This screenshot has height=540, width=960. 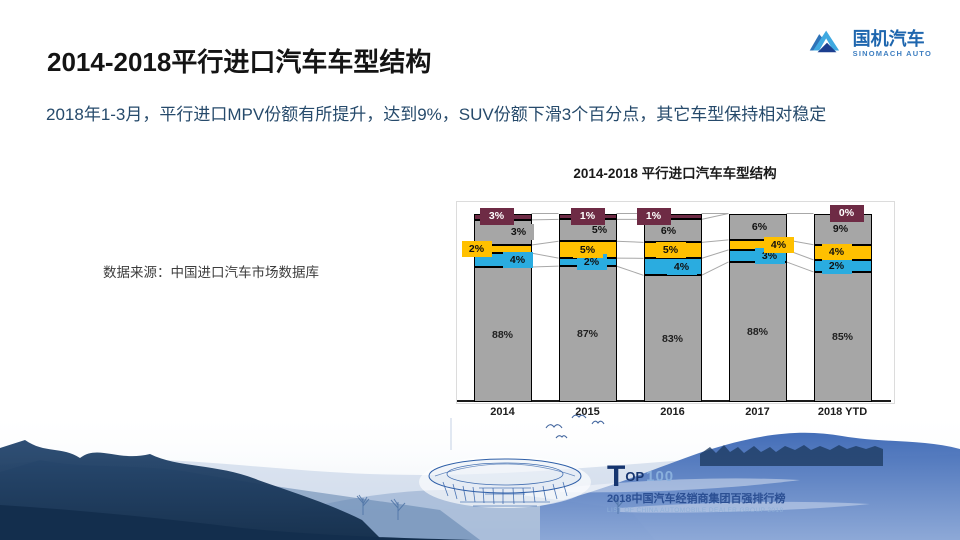 What do you see at coordinates (575, 426) in the screenshot?
I see `birds` at bounding box center [575, 426].